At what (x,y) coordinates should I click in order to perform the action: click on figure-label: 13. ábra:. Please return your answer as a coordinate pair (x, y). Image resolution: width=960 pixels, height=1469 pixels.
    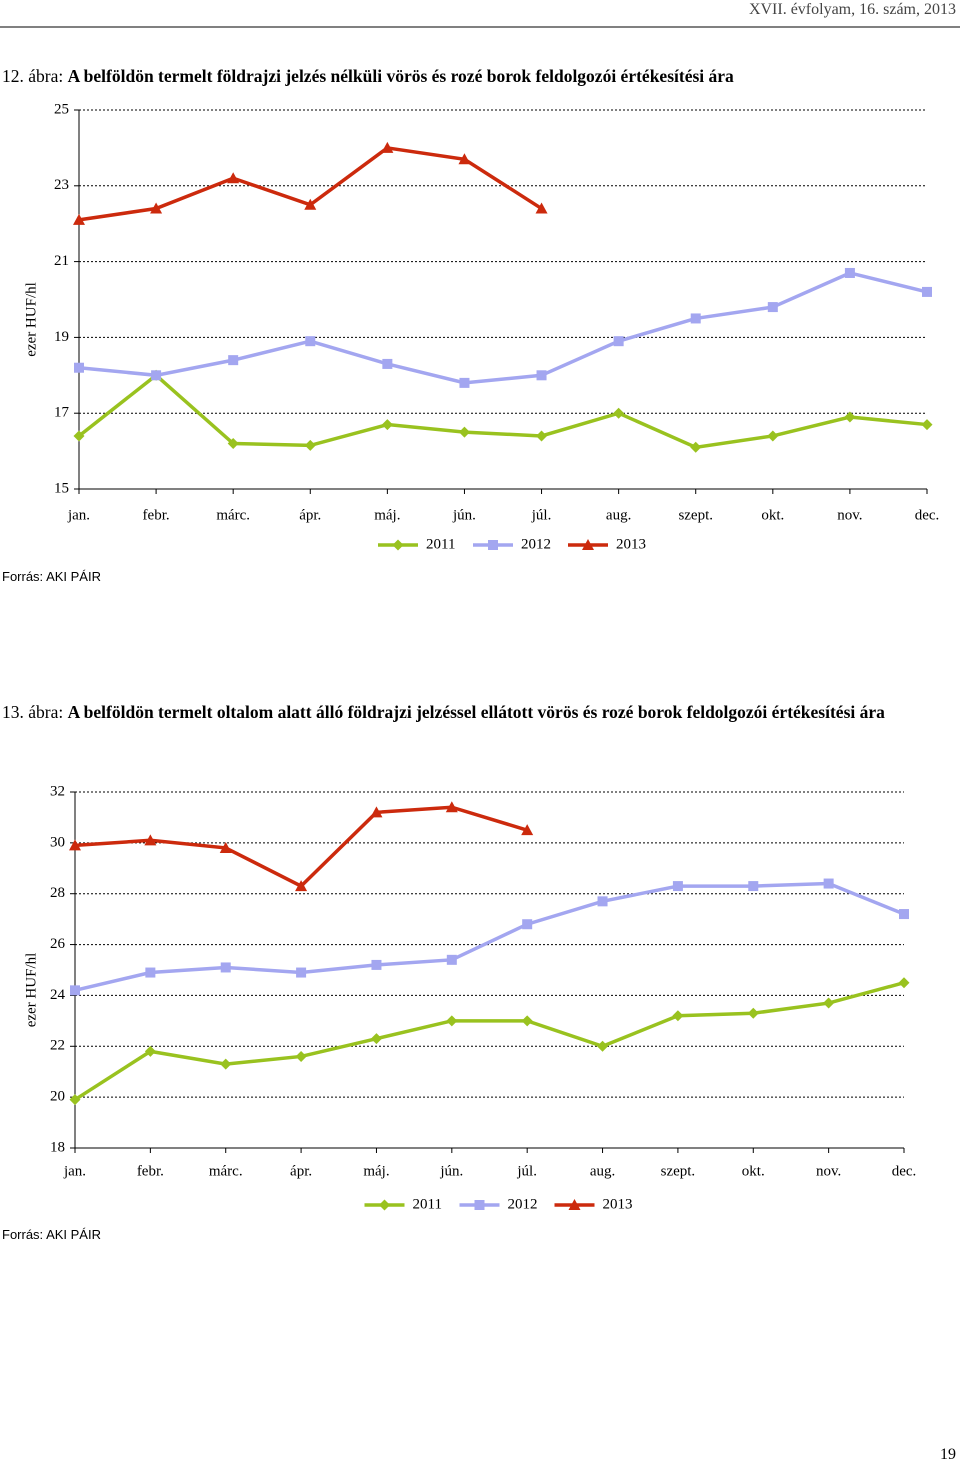
    Looking at the image, I should click on (33, 712).